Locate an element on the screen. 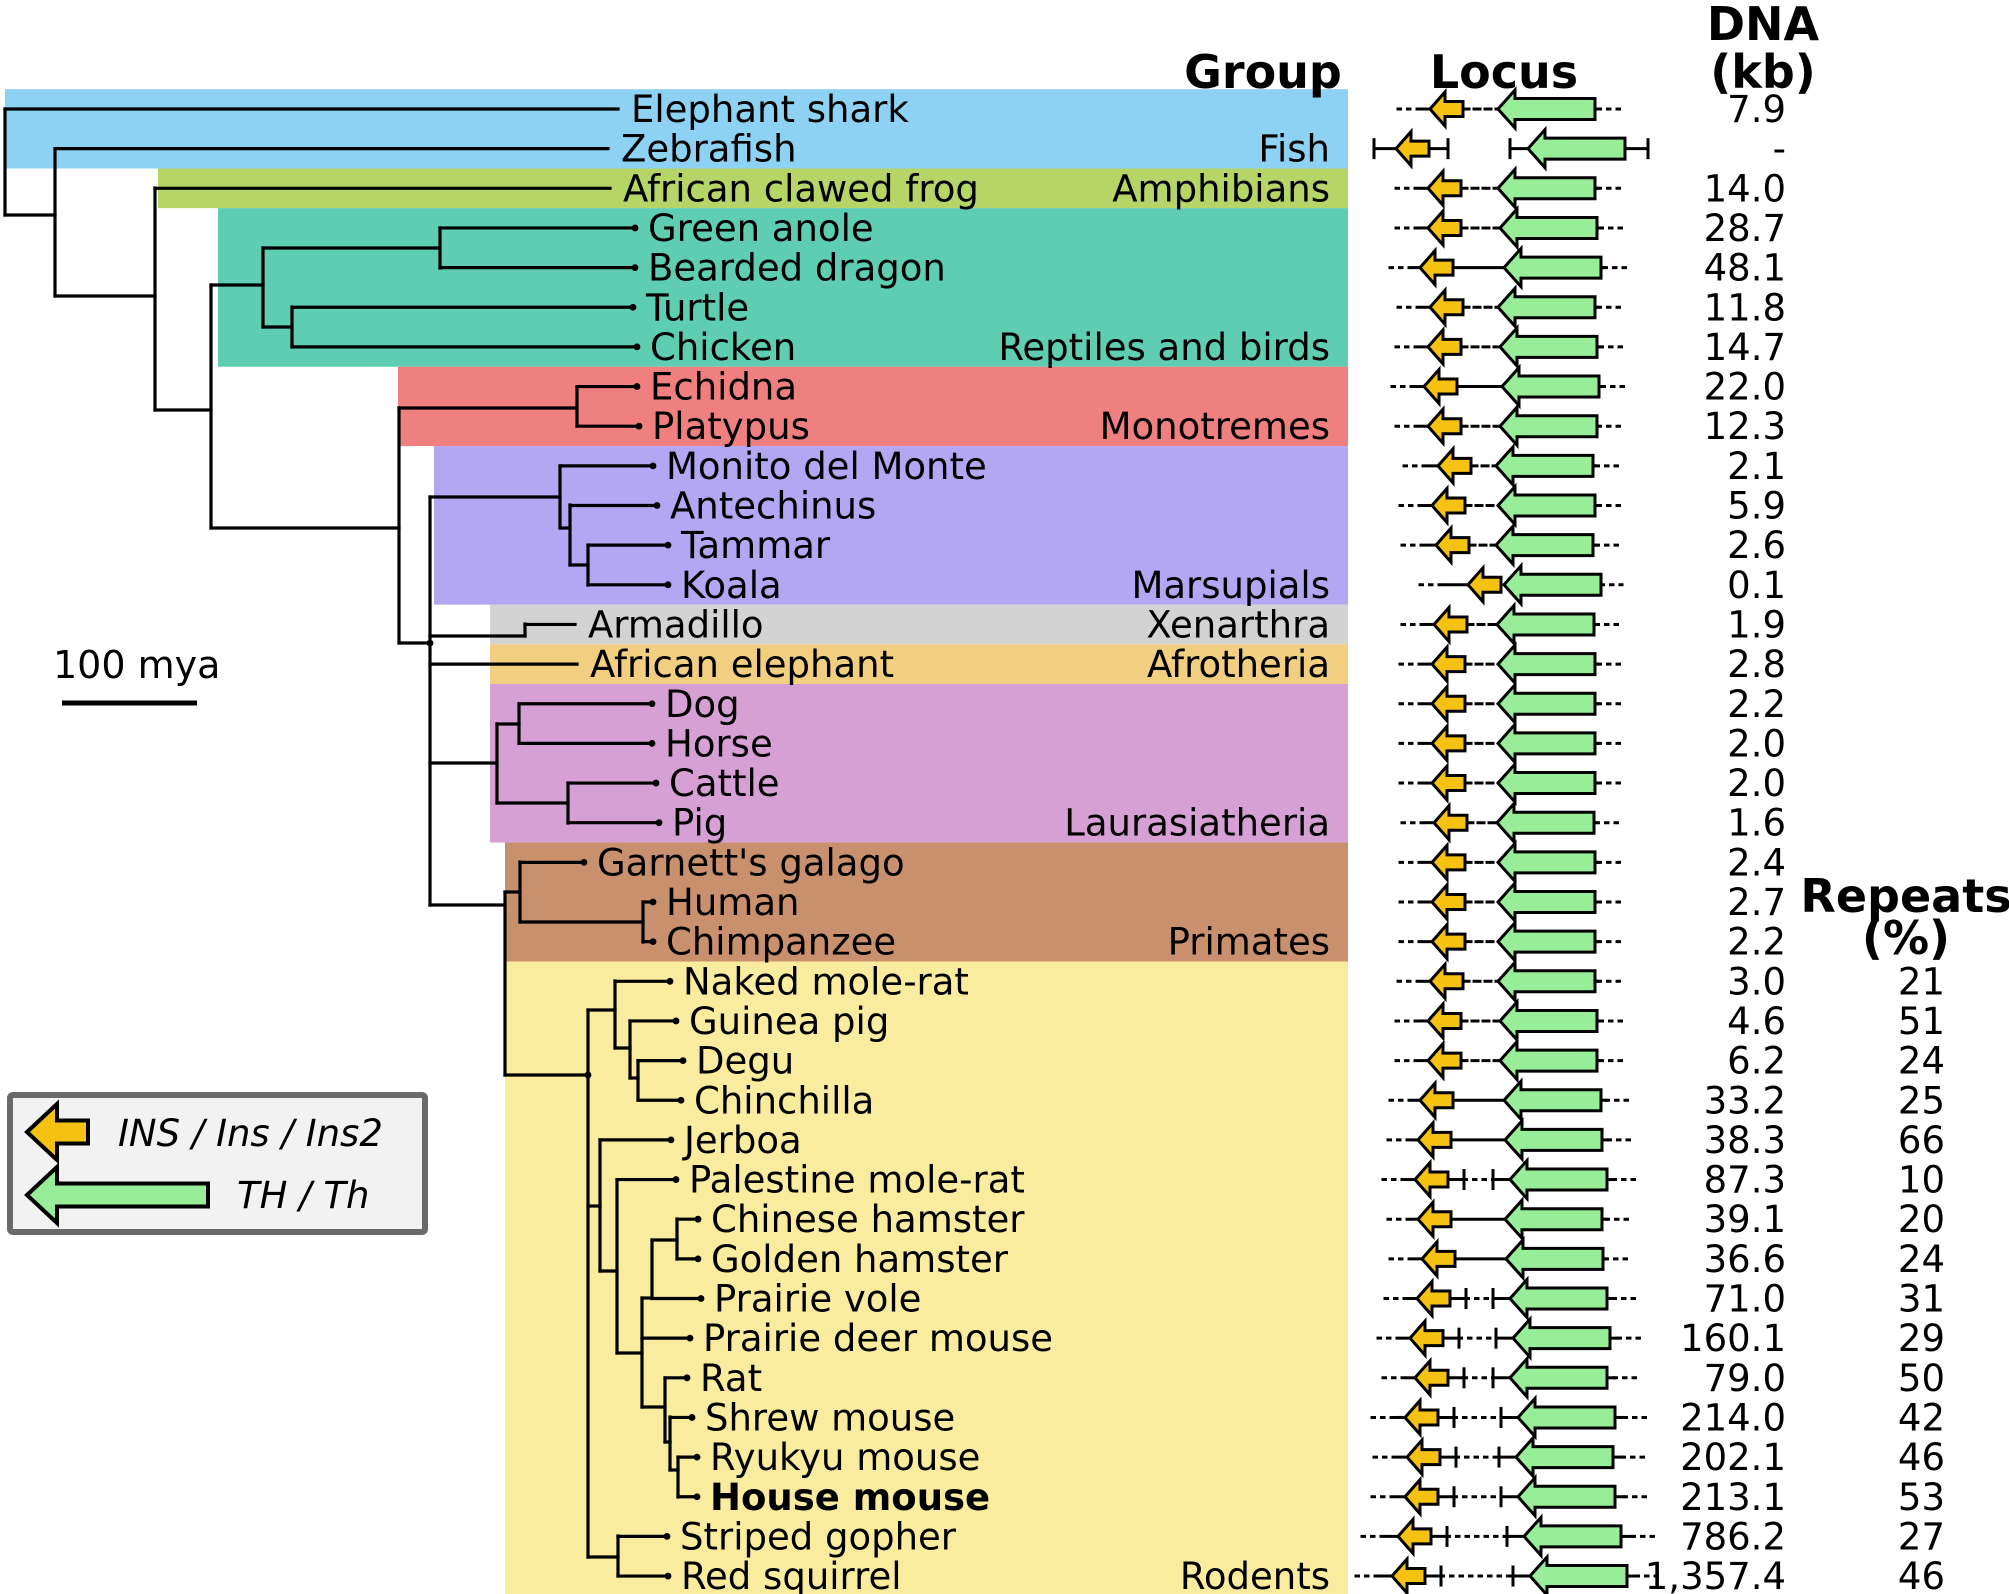 This screenshot has height=1594, width=2009. dna-value: 14.7 is located at coordinates (1745, 347).